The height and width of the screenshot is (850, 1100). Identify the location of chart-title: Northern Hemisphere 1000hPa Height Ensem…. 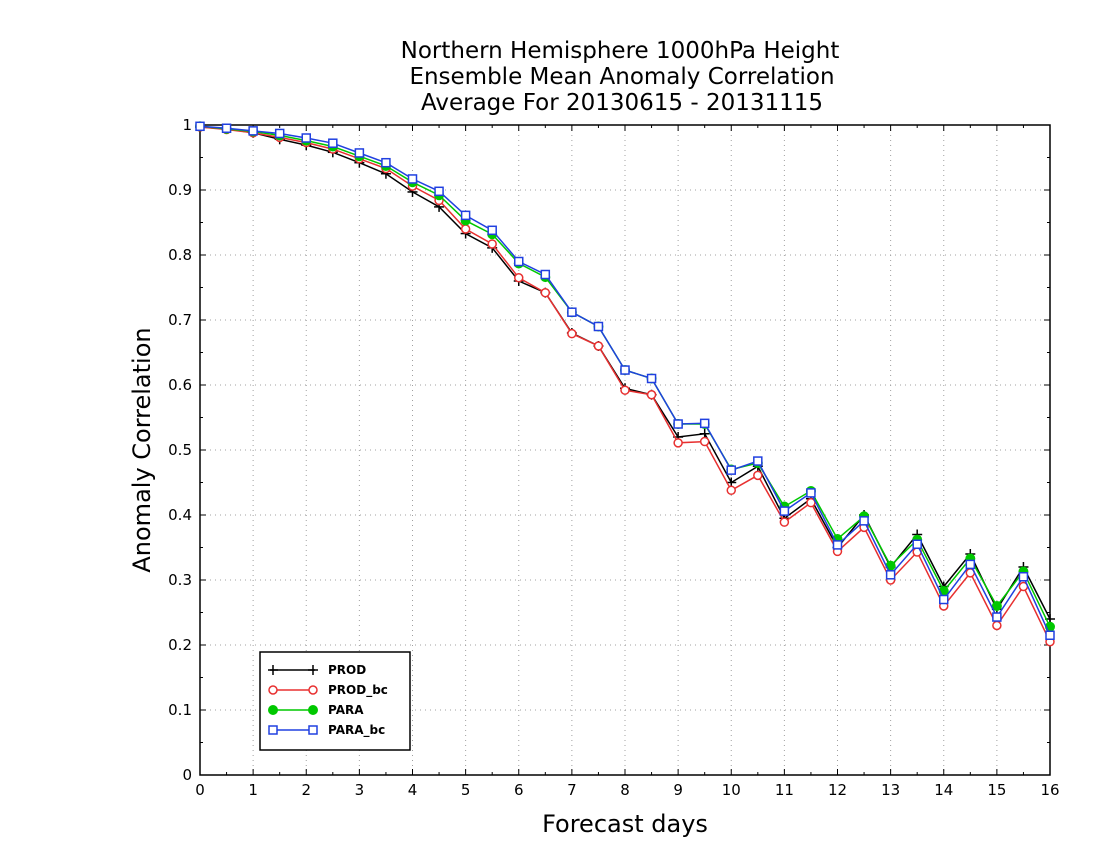
(620, 77).